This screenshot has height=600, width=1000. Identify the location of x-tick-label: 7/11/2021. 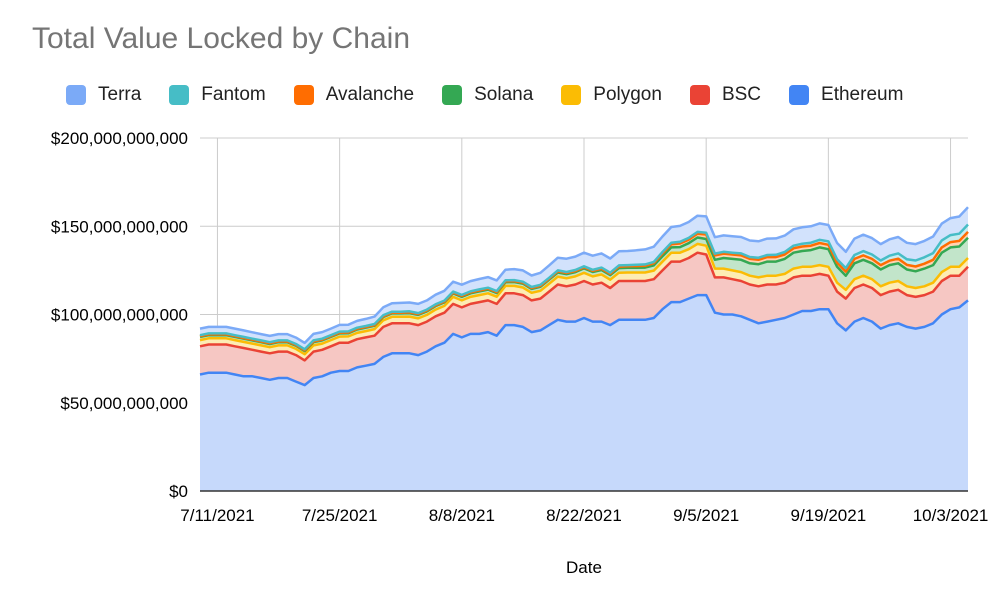
(217, 515).